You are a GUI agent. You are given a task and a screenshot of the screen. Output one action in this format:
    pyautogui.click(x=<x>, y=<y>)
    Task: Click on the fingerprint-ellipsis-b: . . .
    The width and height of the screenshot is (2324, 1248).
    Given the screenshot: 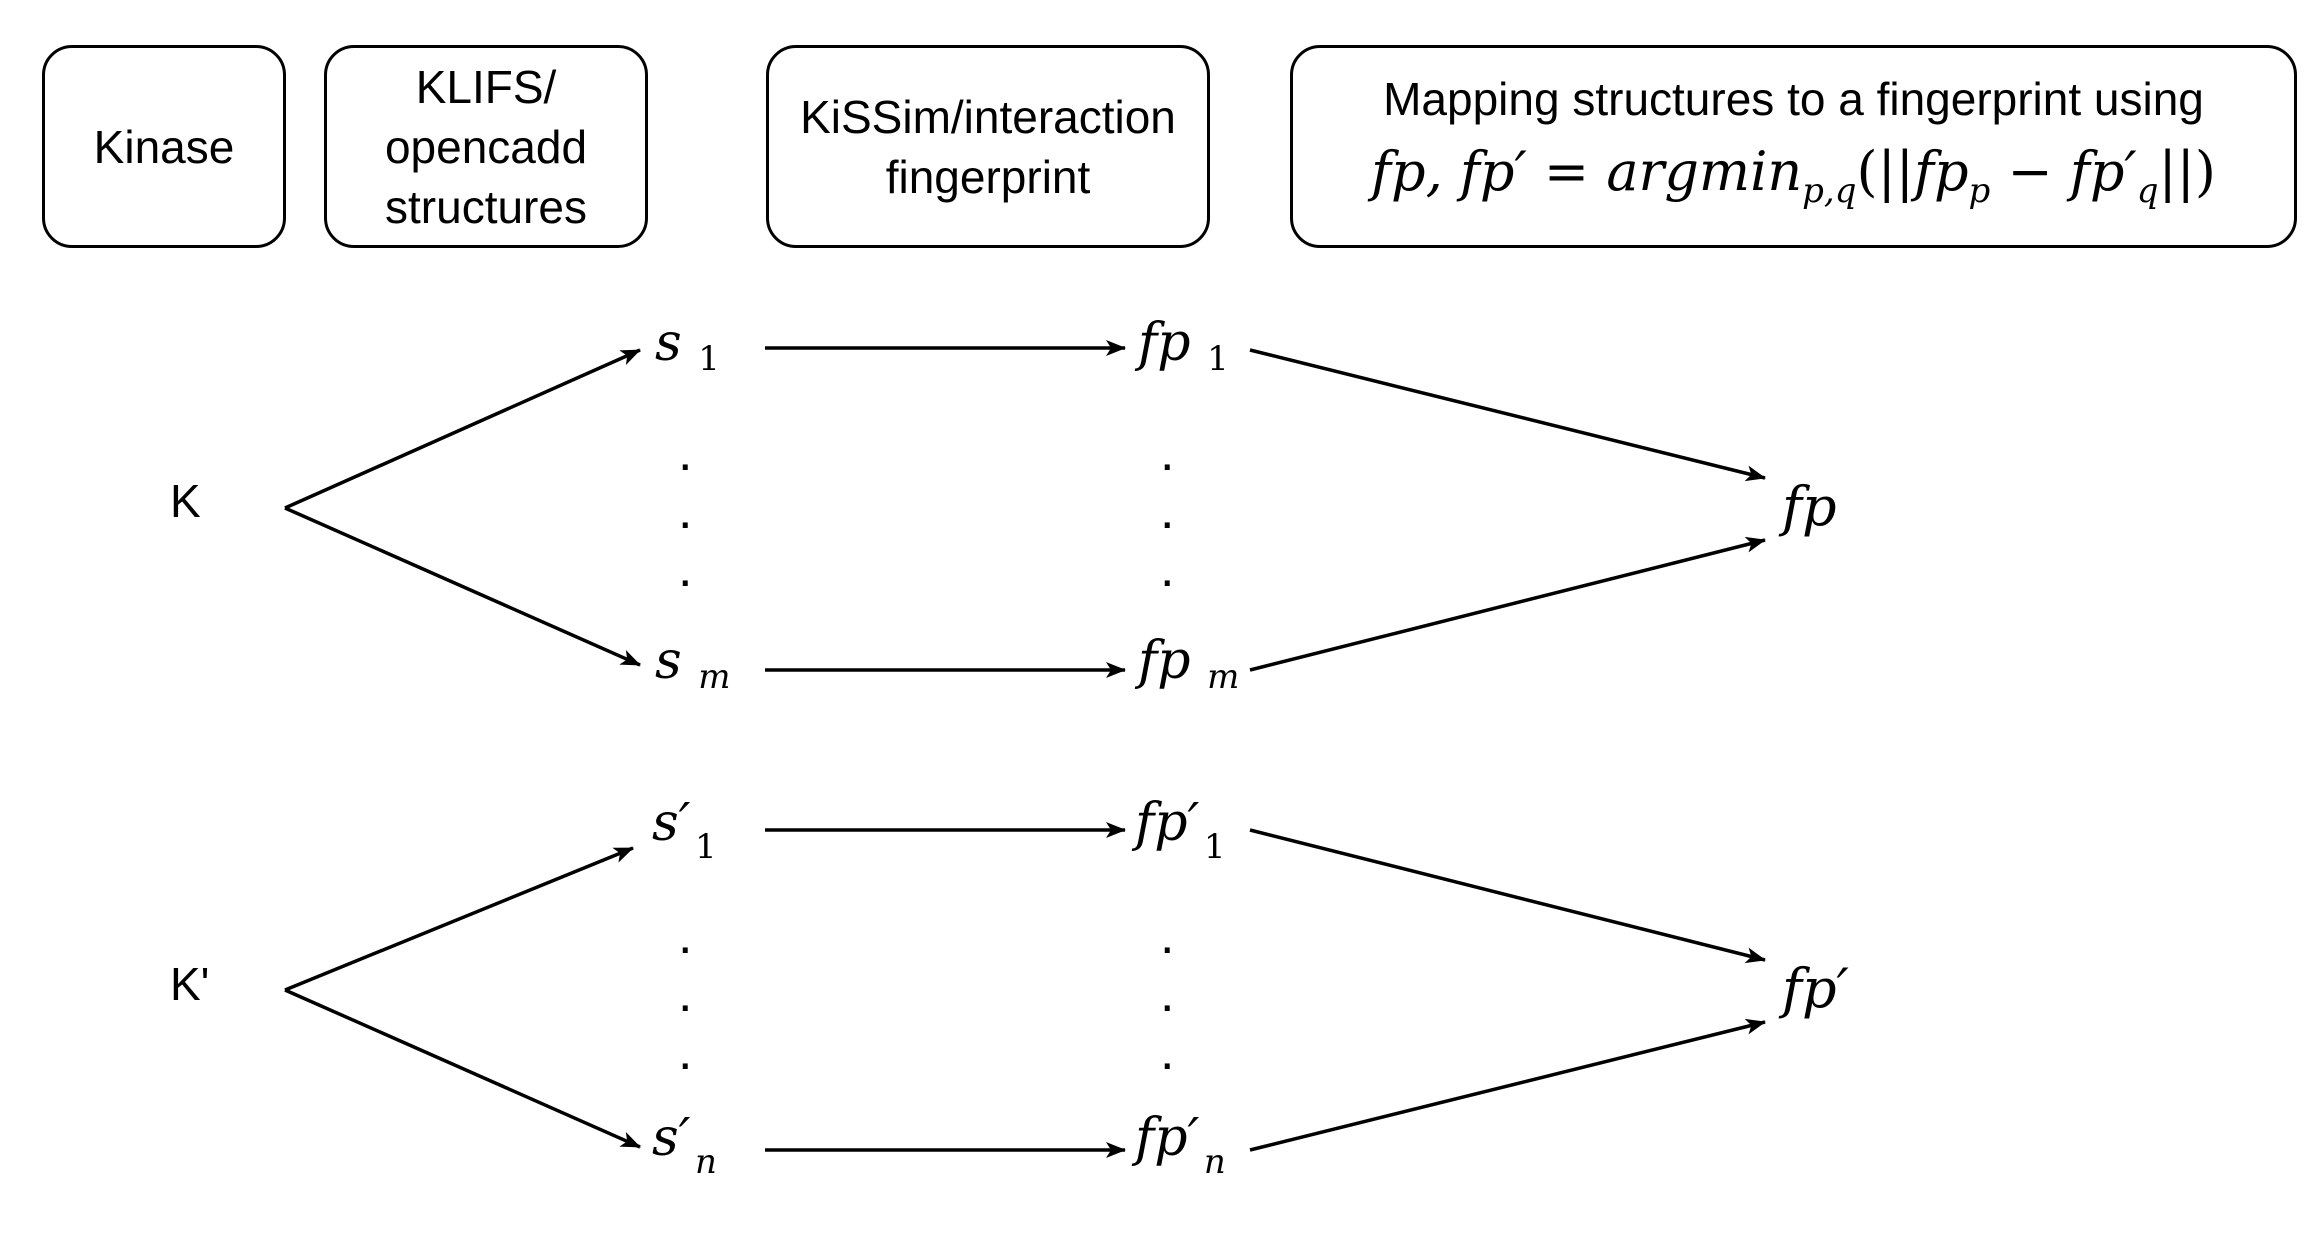 What is the action you would take?
    pyautogui.click(x=1167, y=994)
    